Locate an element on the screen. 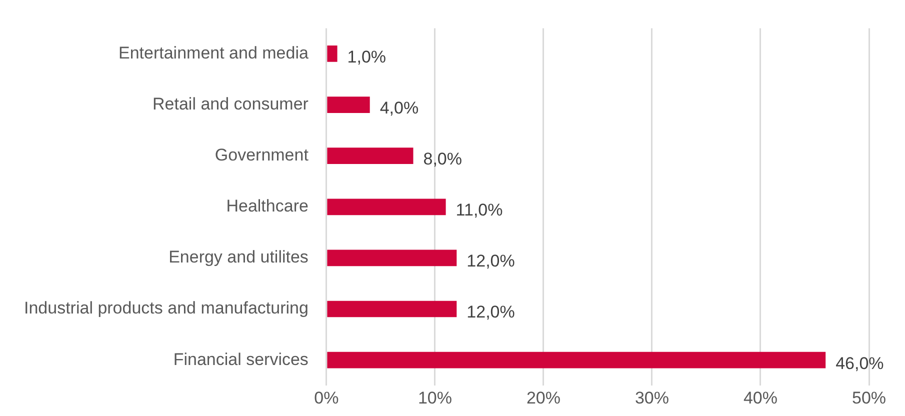  y-tick-label: Entertainment and media is located at coordinates (213, 52).